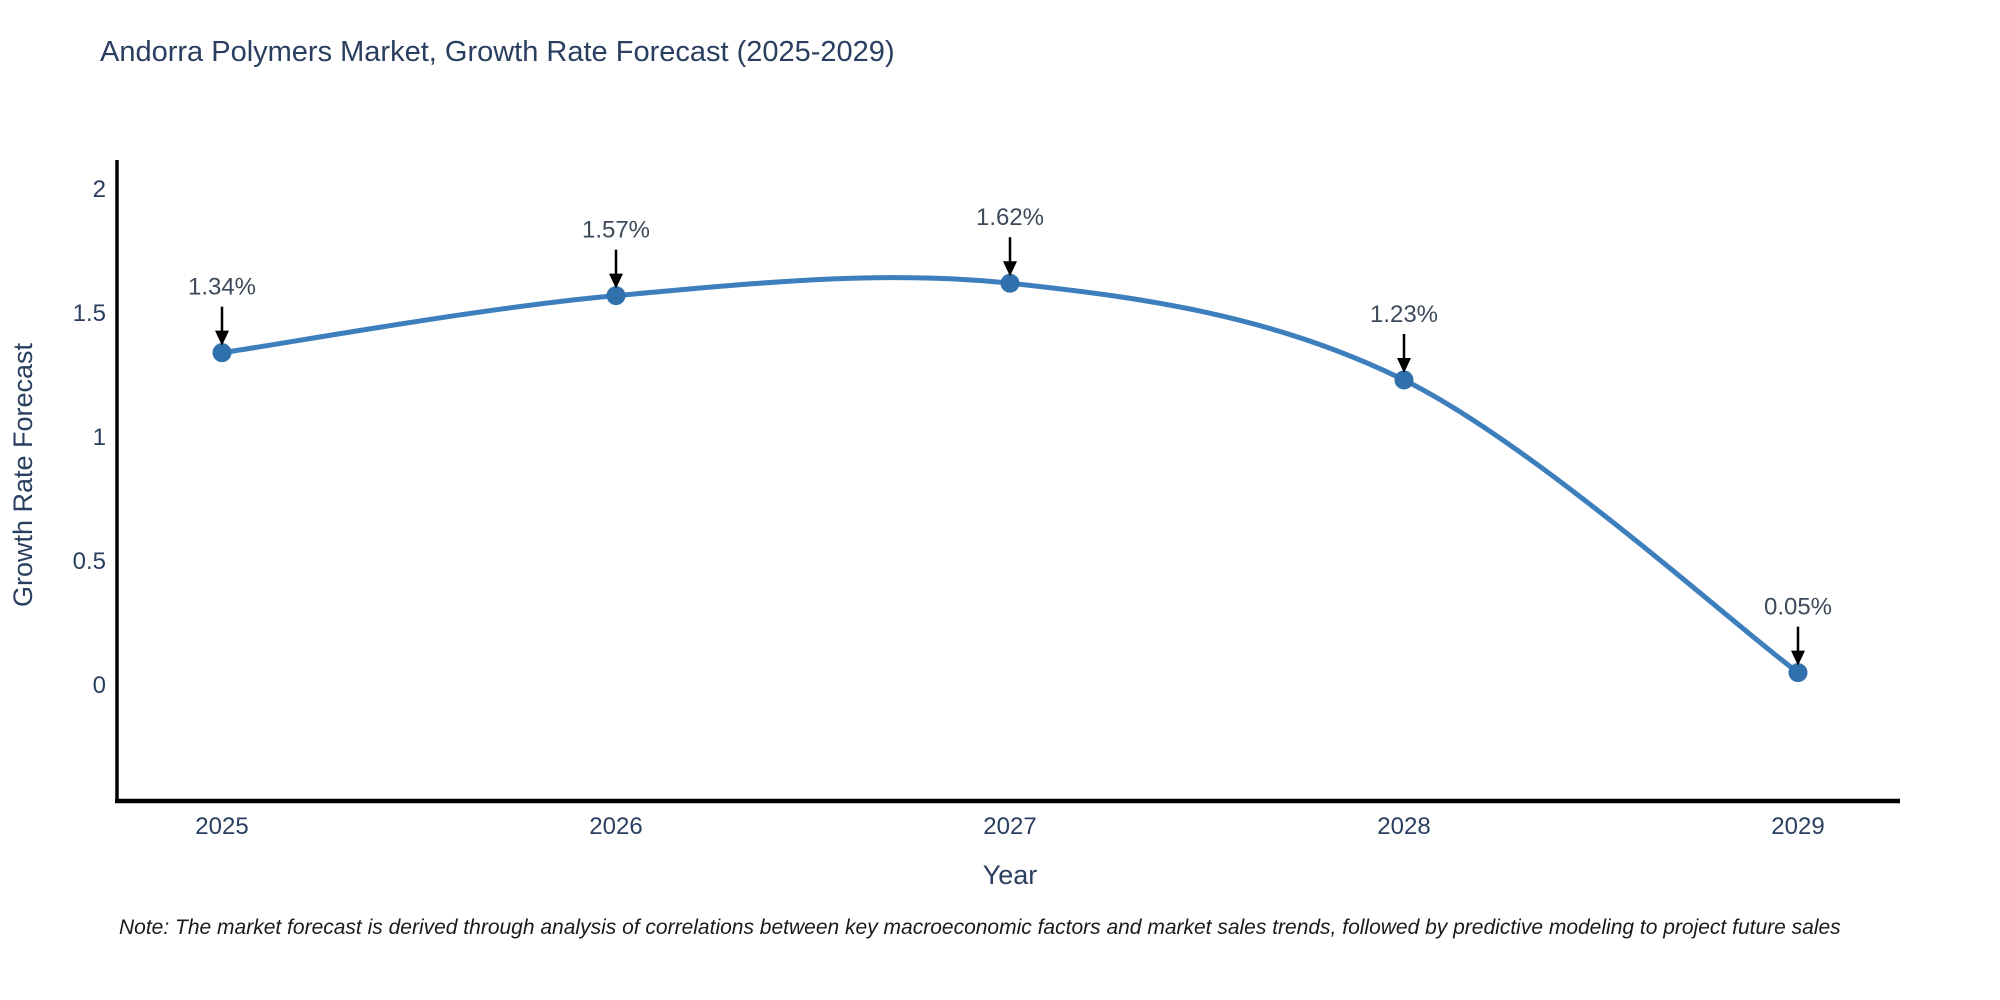 This screenshot has height=1000, width=2000. What do you see at coordinates (1404, 314) in the screenshot?
I see `point-label: 1.23%` at bounding box center [1404, 314].